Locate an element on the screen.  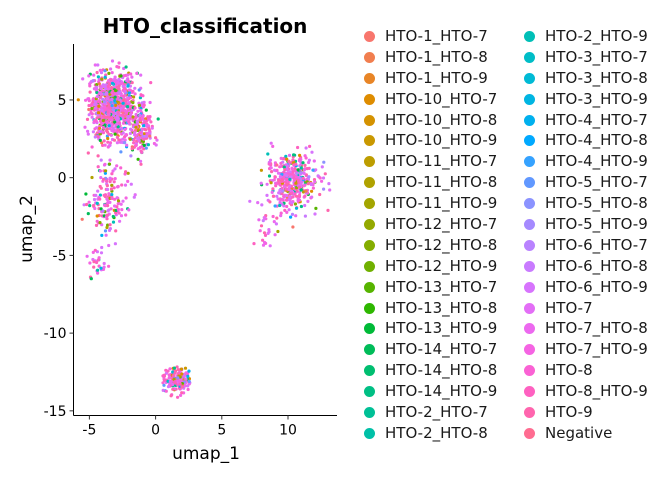
legend-label: HTO-7_HTO-8 is located at coordinates (596, 328).